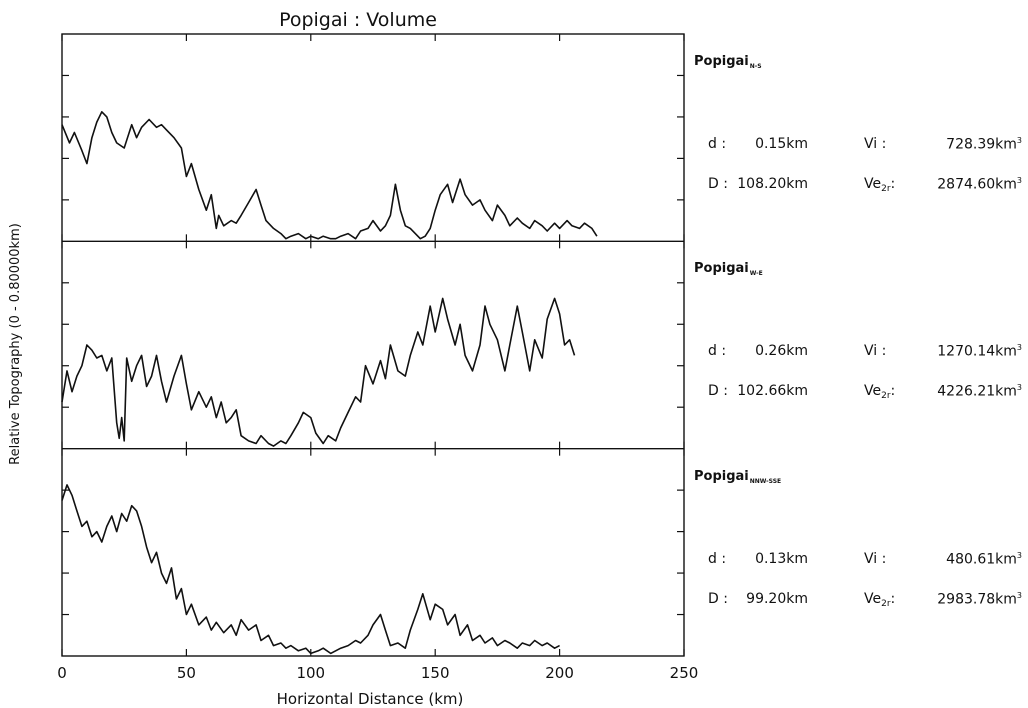 The width and height of the screenshot is (1028, 708). I want to click on x-axis-label: Horizontal Distance (km), so click(370, 699).